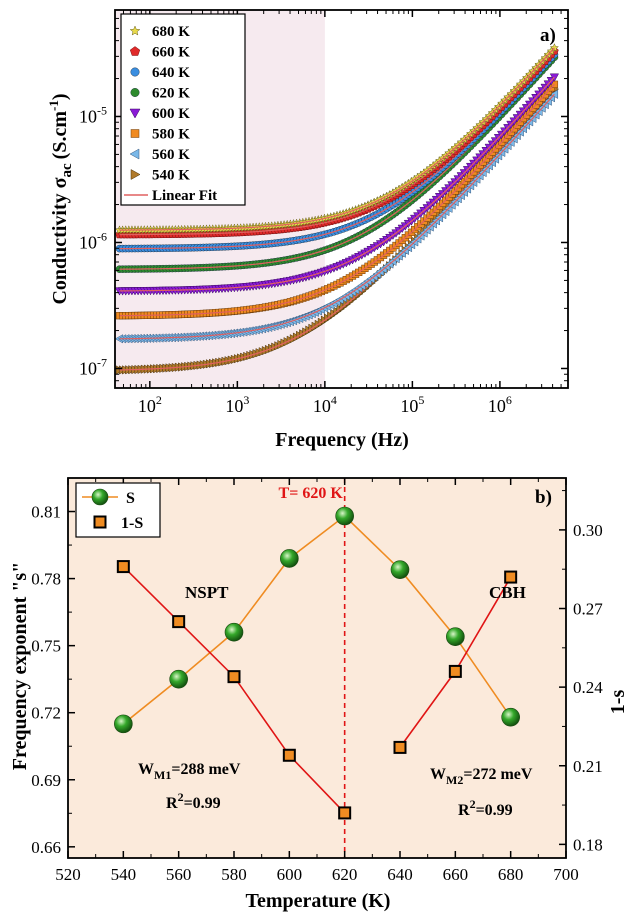 This screenshot has width=636, height=916. What do you see at coordinates (554, 47) in the screenshot?
I see `data-point` at bounding box center [554, 47].